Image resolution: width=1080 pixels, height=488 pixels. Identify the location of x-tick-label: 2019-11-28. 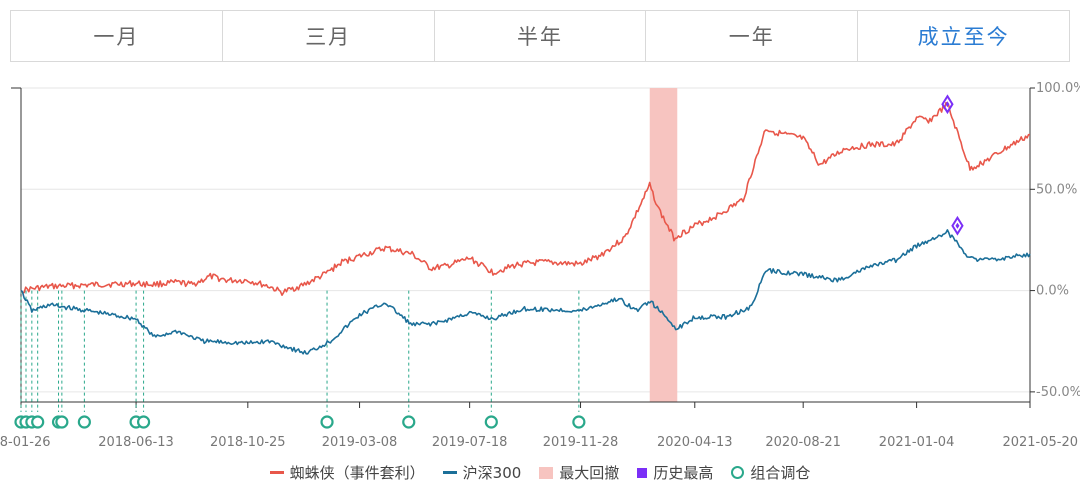
(581, 442).